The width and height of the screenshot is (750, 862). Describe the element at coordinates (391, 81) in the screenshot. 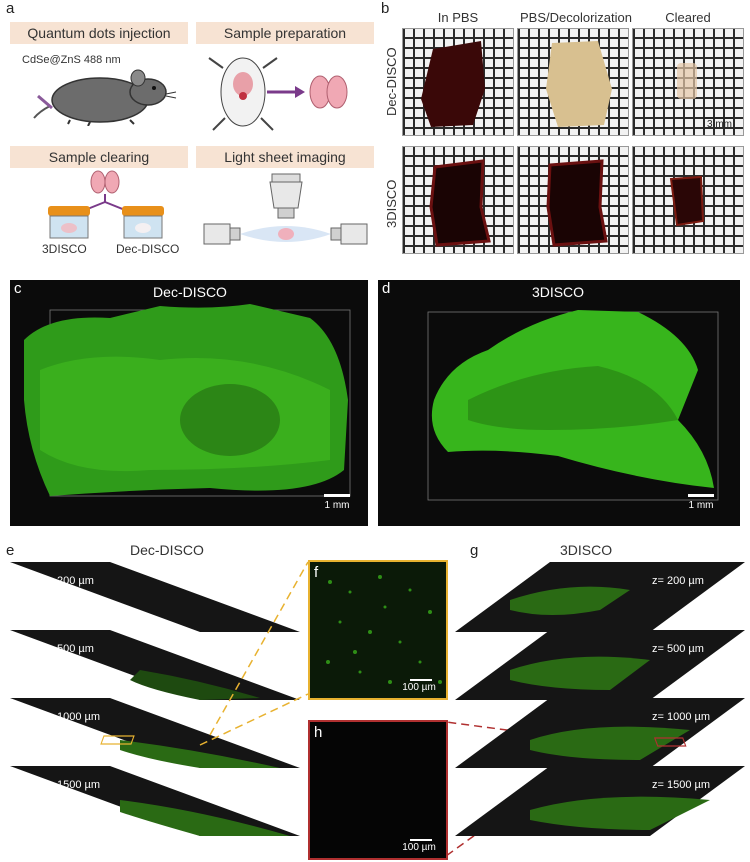

I see `row-dec-disco: Dec-DISCO` at that location.